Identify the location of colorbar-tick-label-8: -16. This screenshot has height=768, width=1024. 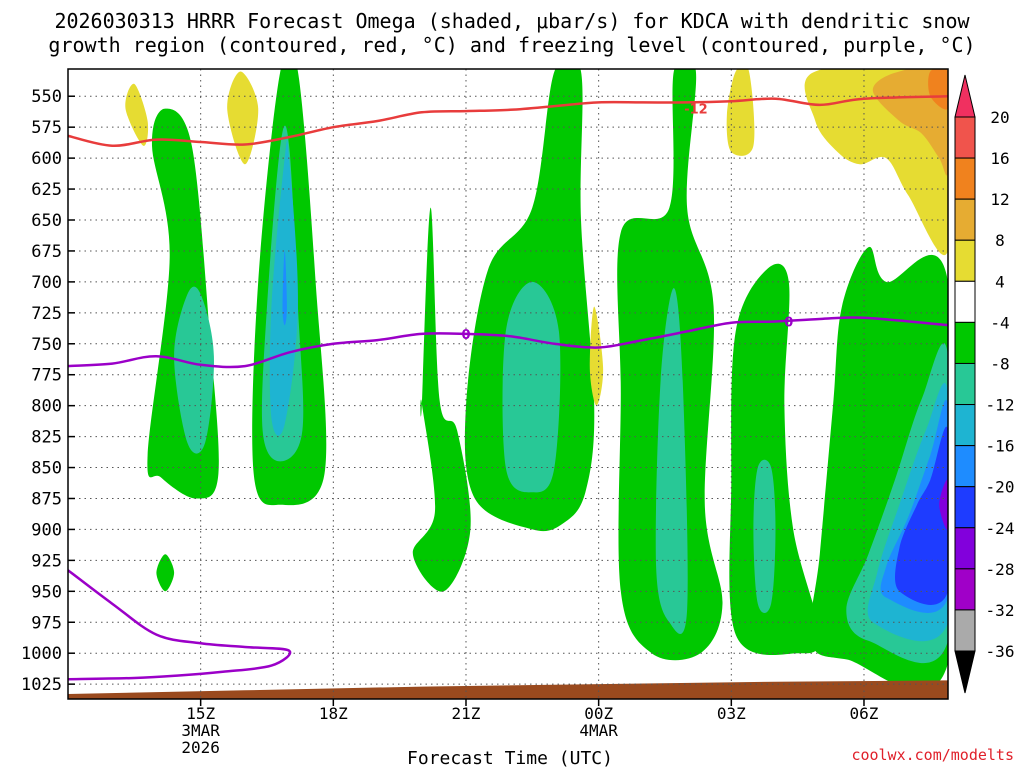
(1000, 446).